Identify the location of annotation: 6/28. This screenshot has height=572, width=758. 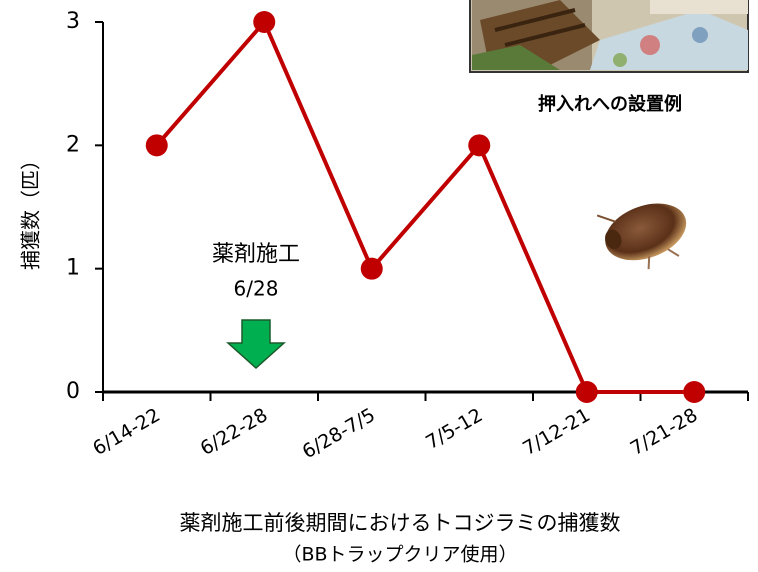
(256, 289).